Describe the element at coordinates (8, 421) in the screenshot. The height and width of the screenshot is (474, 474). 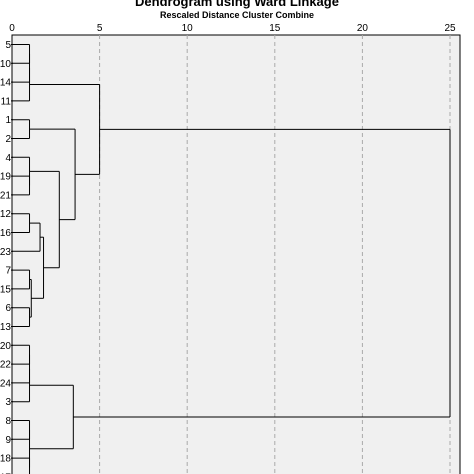
I see `leaf-label: 8` at that location.